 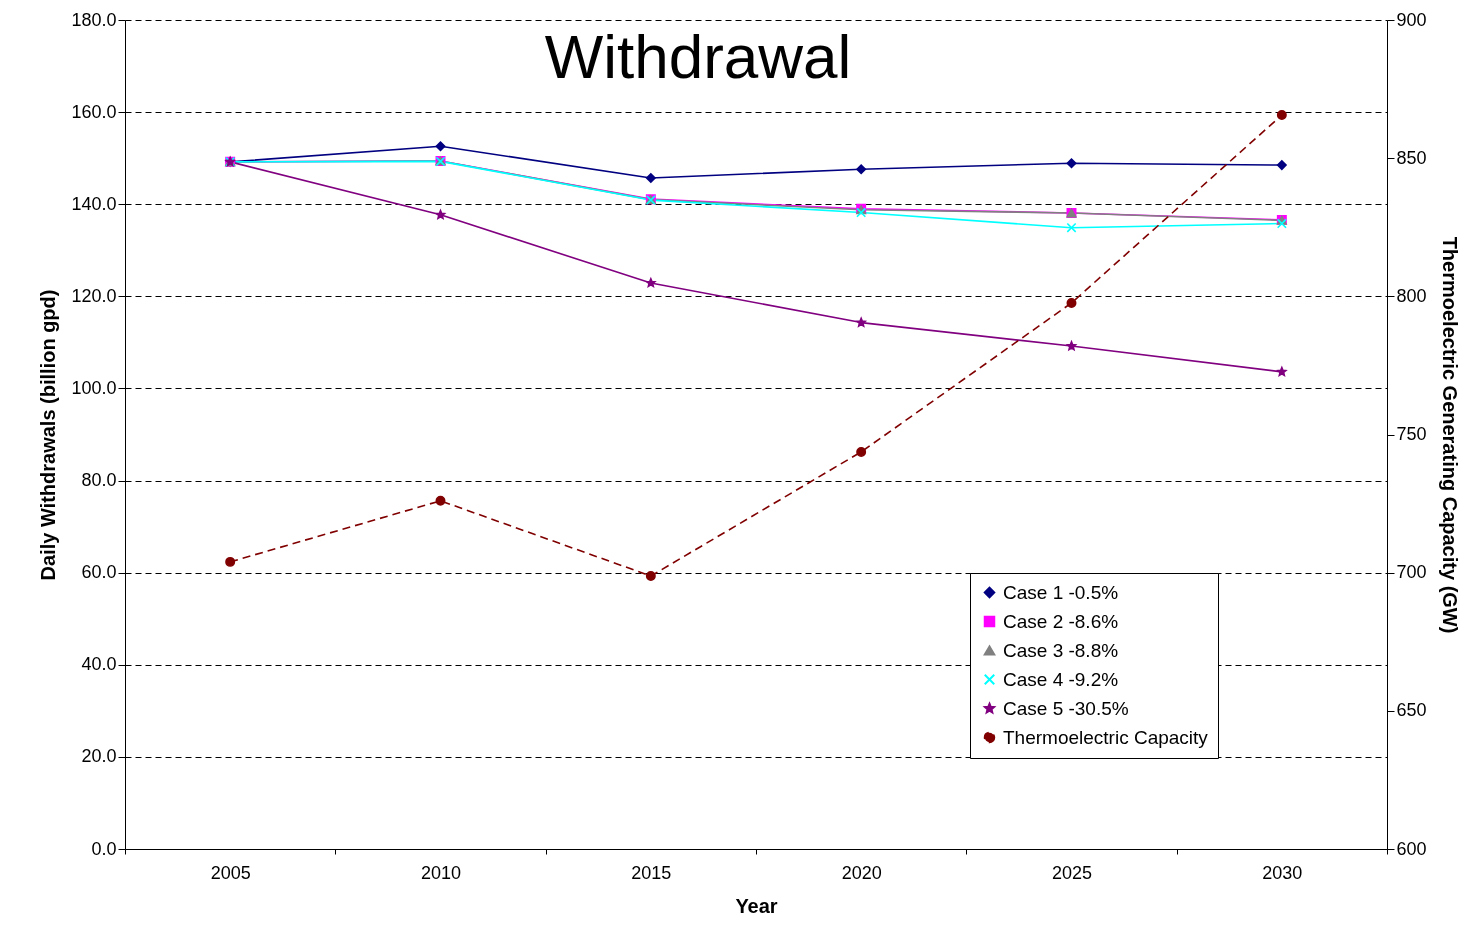 What do you see at coordinates (1061, 621) in the screenshot?
I see `legend-label: Case 2 -8.6%` at bounding box center [1061, 621].